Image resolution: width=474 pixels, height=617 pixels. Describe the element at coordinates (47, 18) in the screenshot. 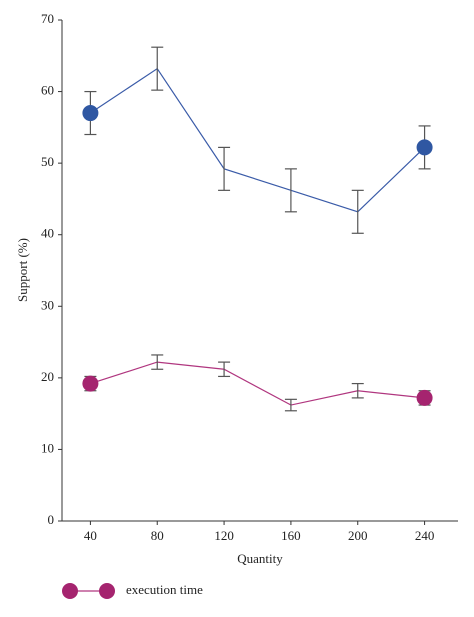

I see `y-tick-label: 70` at that location.